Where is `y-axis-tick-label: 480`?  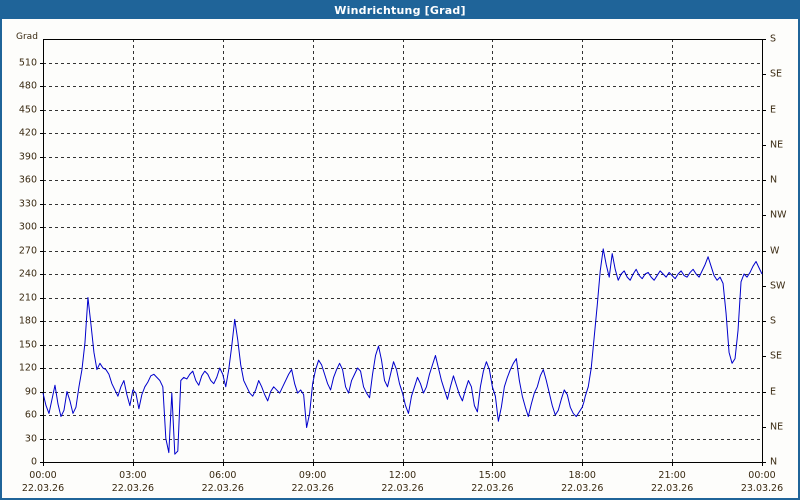
y-axis-tick-label: 480 is located at coordinates (27, 86).